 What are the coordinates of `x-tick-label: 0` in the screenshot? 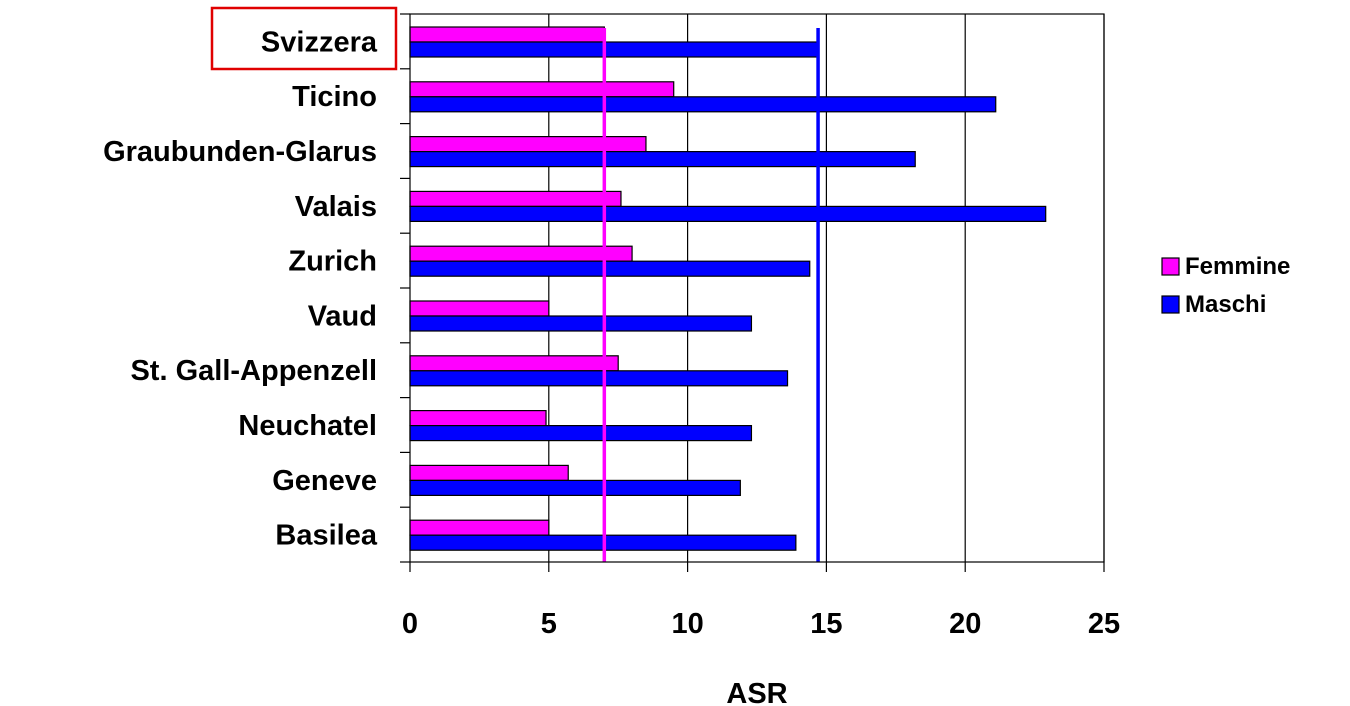 It's located at (410, 624).